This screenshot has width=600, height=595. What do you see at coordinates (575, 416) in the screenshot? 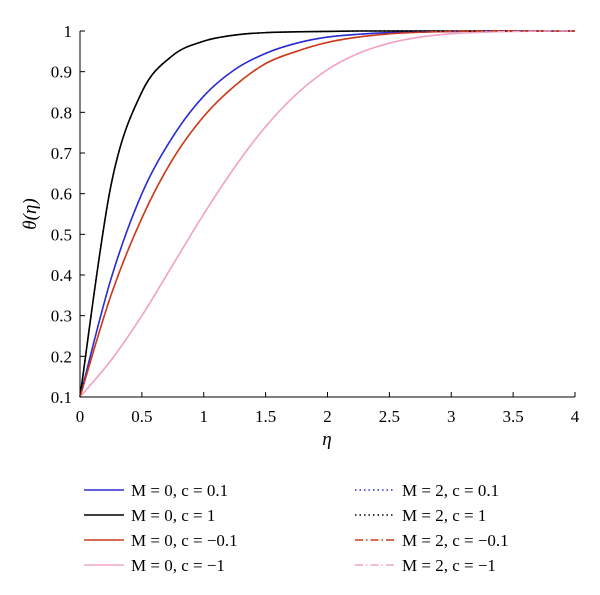
I see `x-tick-label: 4` at bounding box center [575, 416].